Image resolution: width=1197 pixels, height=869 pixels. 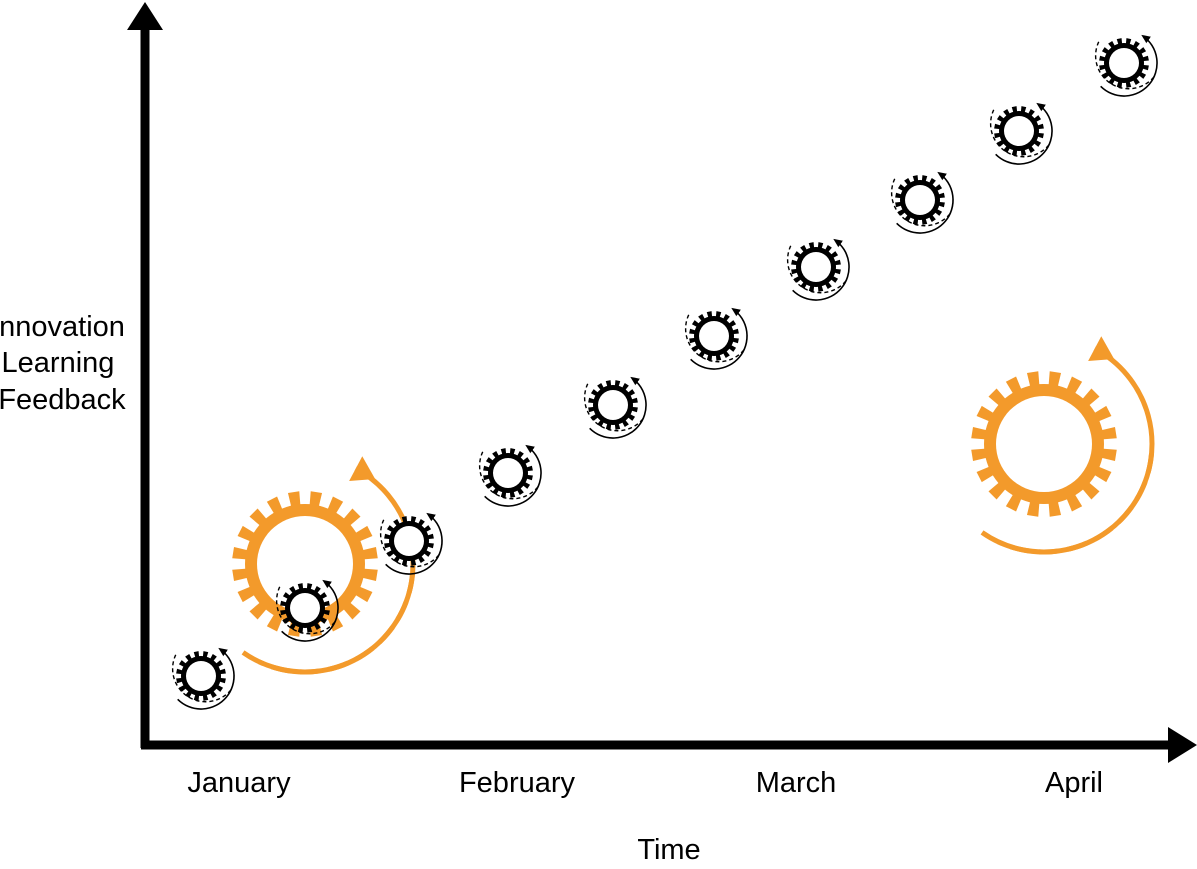 I want to click on y-axis-label-line: Innovation, so click(x=62, y=327).